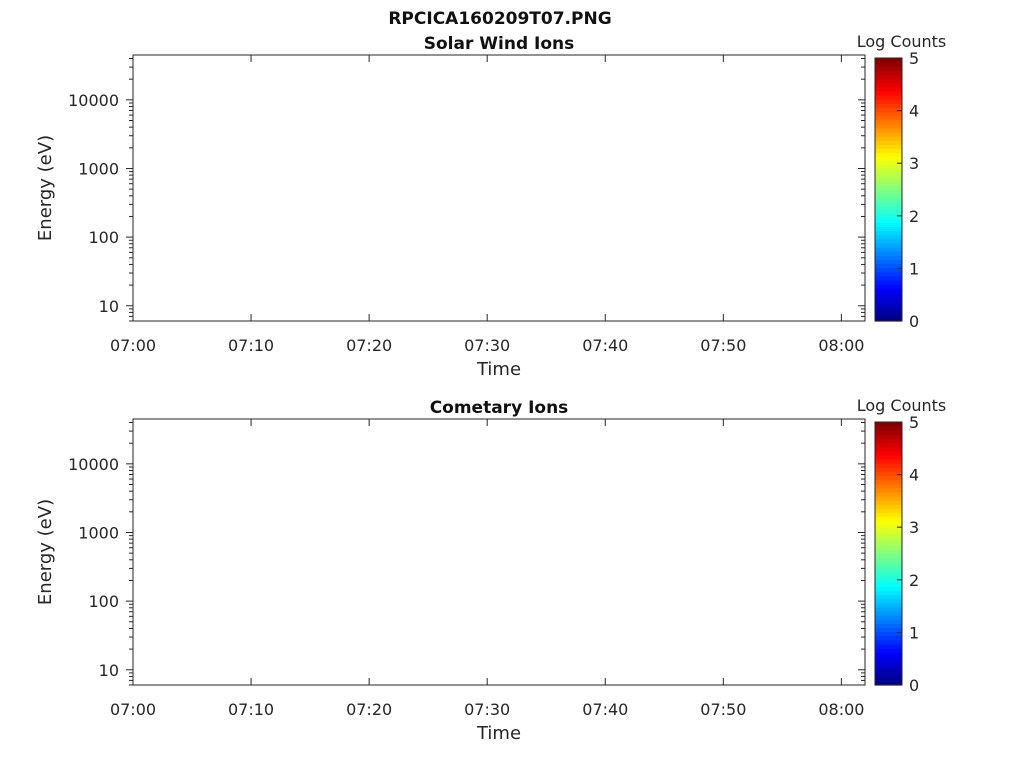  Describe the element at coordinates (605, 345) in the screenshot. I see `x-tick-label: 07:40` at that location.